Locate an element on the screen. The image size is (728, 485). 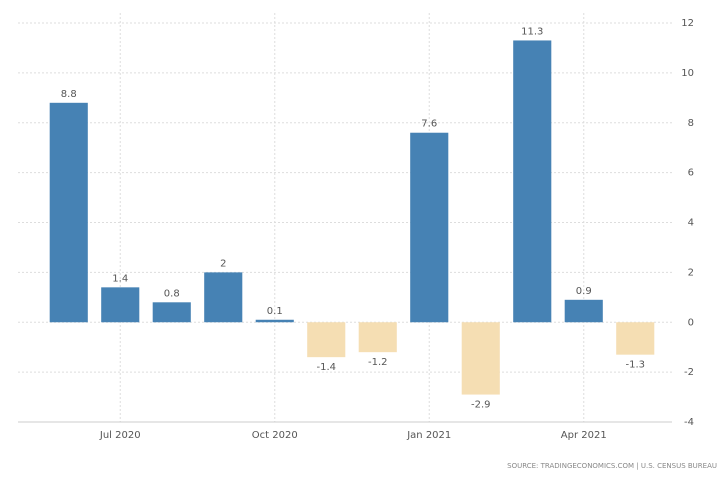
value-label: 1.4 is located at coordinates (120, 278).